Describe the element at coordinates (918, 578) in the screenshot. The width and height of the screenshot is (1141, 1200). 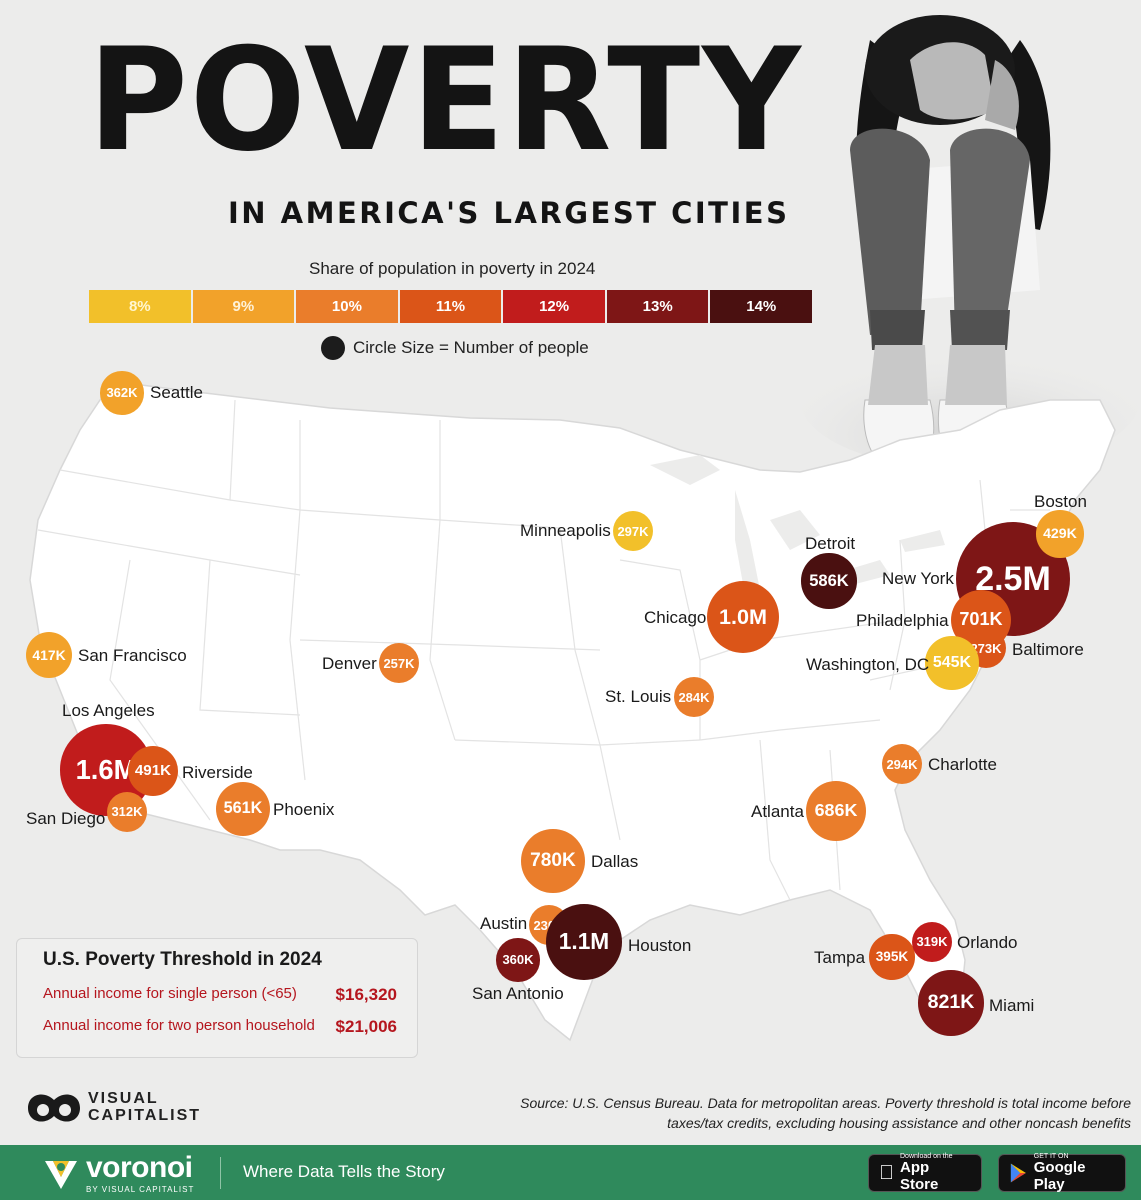
I see `city-label: New York` at that location.